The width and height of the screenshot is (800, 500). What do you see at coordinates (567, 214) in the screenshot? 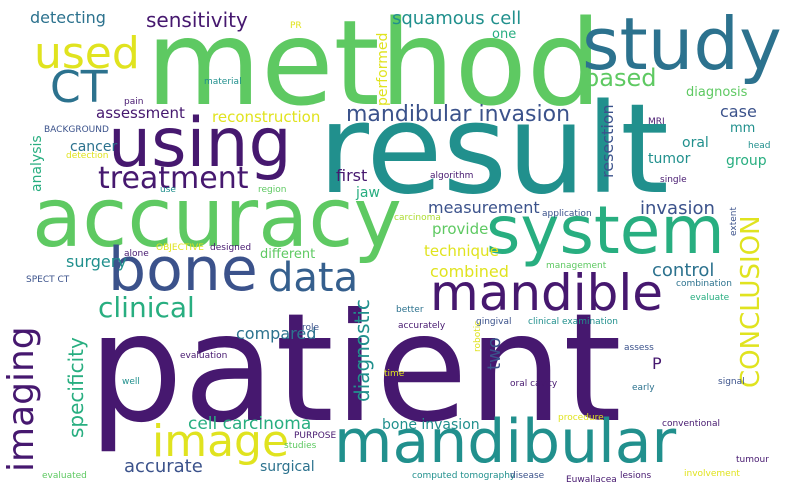
I see `word-application: application` at bounding box center [567, 214].